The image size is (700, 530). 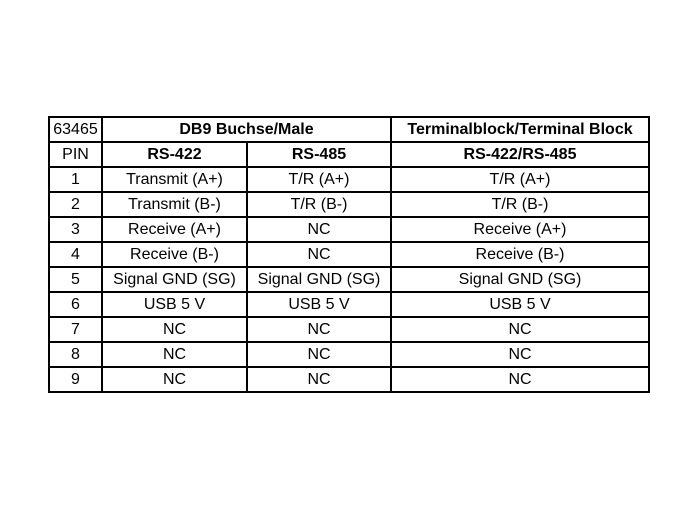 I want to click on subheader-row: PIN RS-422 RS-485 RS-422/RS-485, so click(x=349, y=154).